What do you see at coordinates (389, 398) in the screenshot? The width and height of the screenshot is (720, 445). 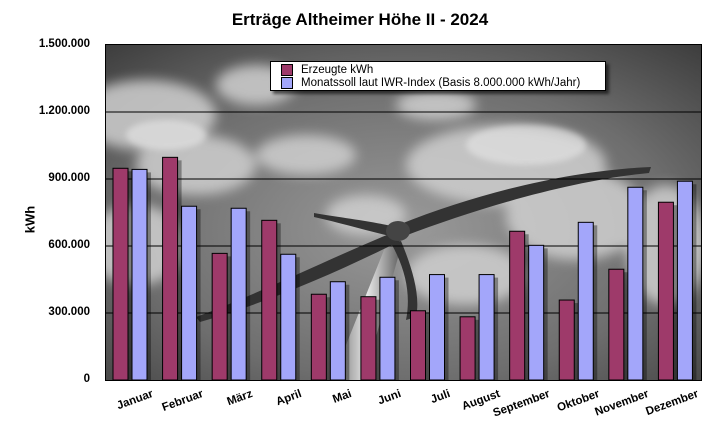 I see `x-tick-label-juni: Juni` at bounding box center [389, 398].